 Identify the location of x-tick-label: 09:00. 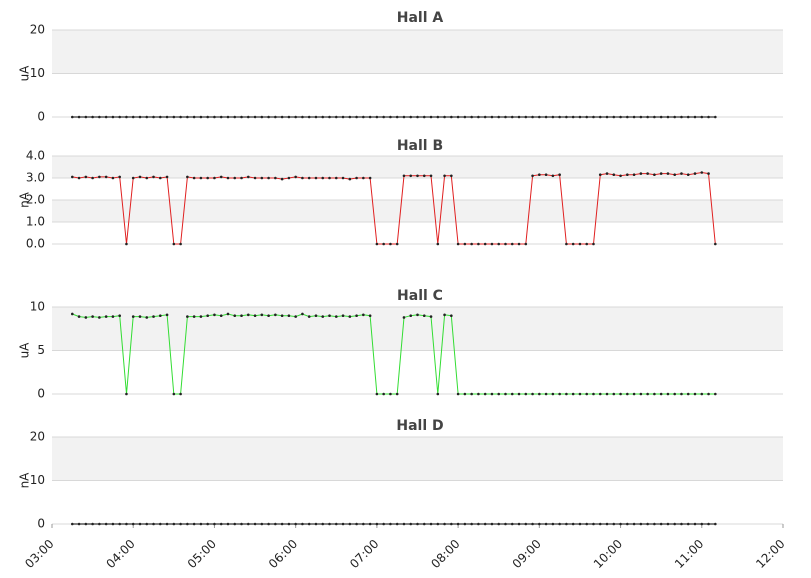
(527, 554).